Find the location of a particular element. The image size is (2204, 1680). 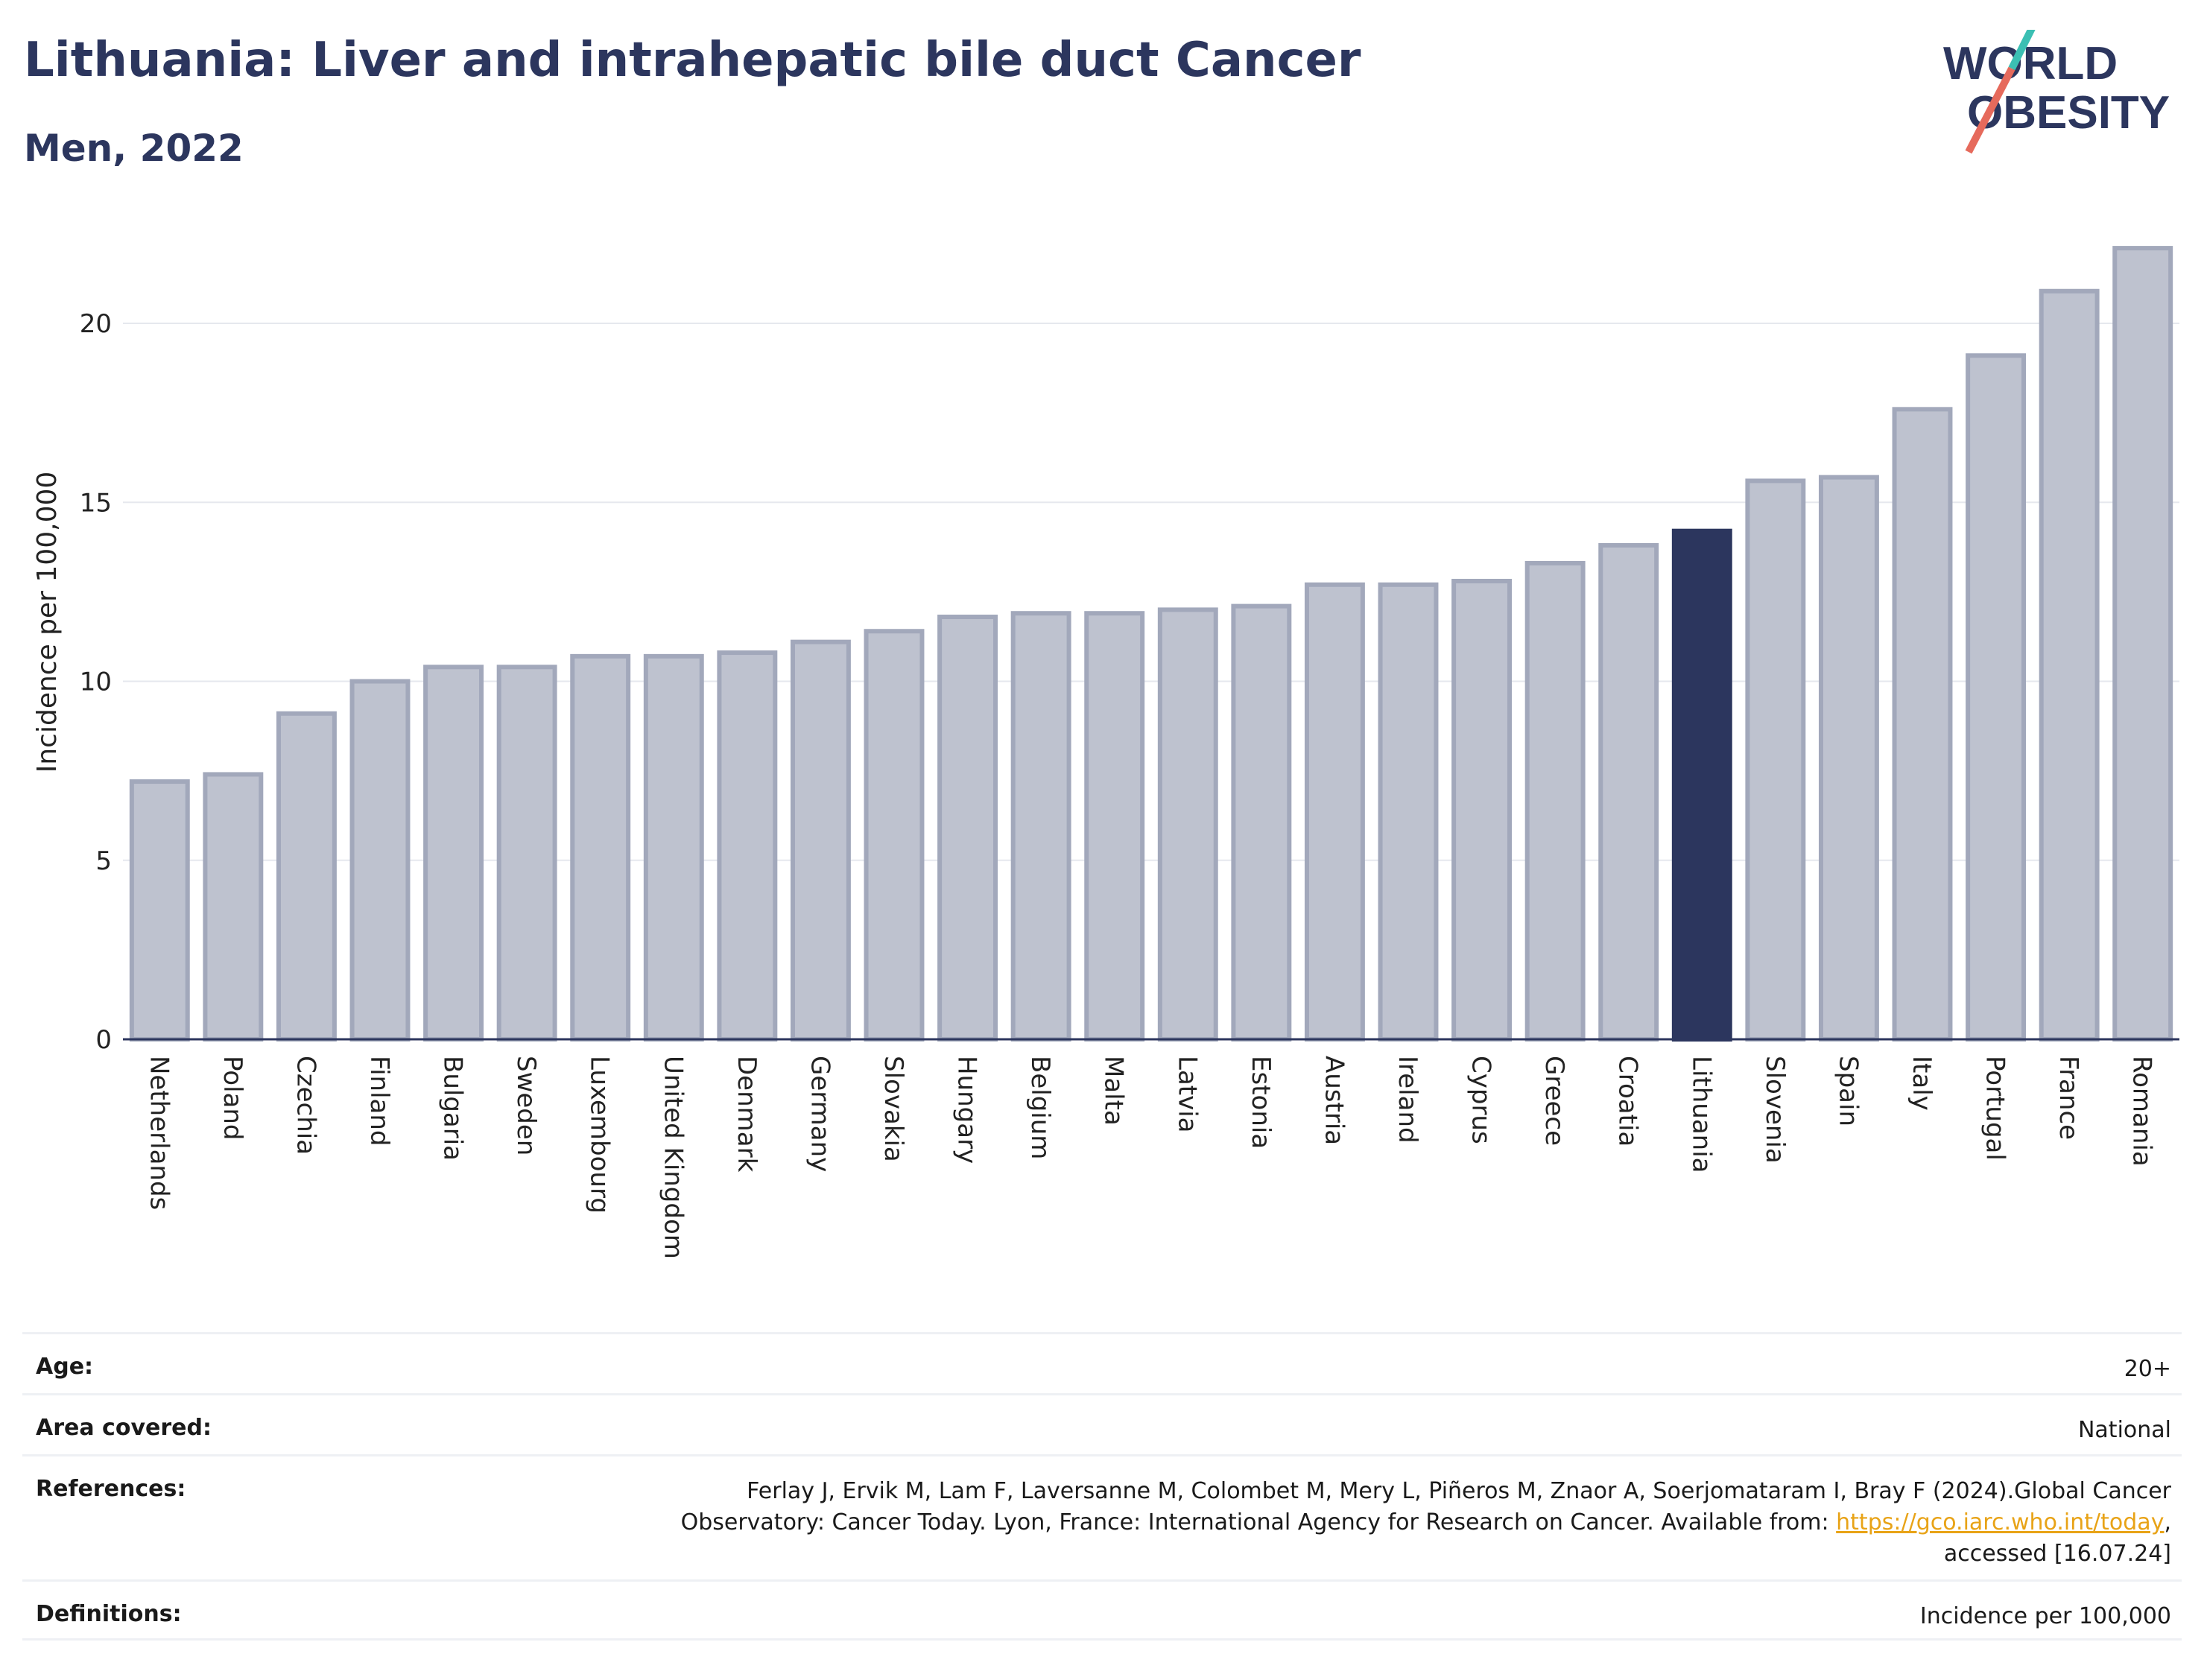

meta-row-age: Age: 20+ is located at coordinates (1102, 1362).